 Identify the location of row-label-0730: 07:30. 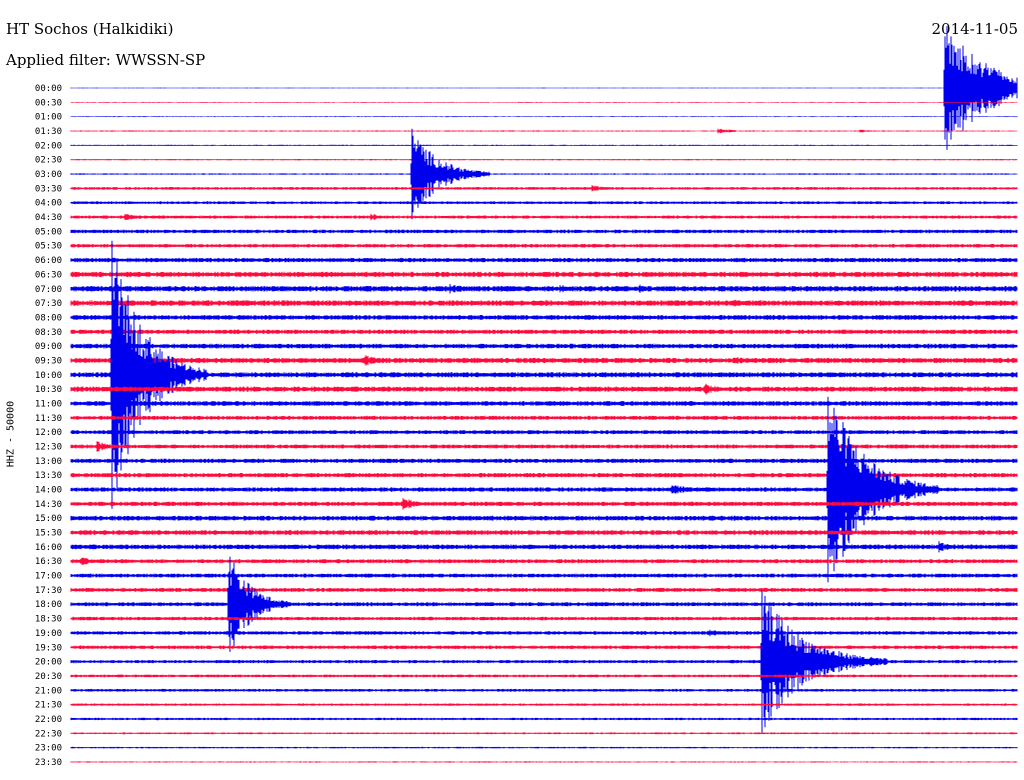
(48, 304).